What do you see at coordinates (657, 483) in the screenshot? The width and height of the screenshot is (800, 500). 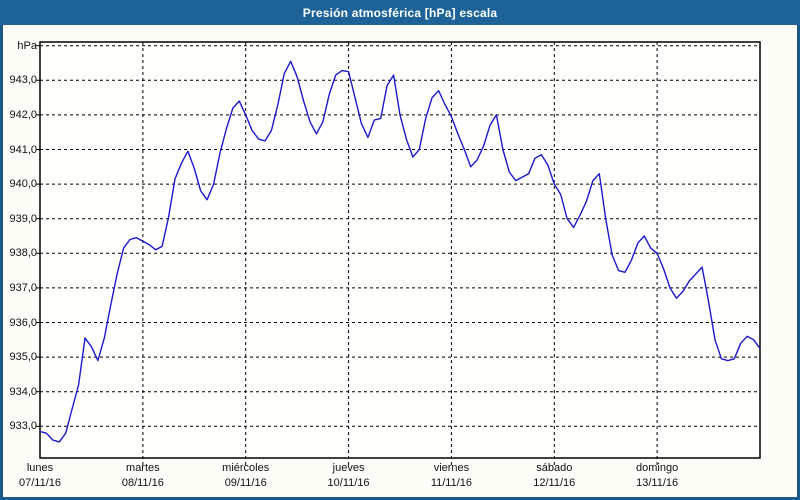 I see `x-axis-date: 13/11/16` at bounding box center [657, 483].